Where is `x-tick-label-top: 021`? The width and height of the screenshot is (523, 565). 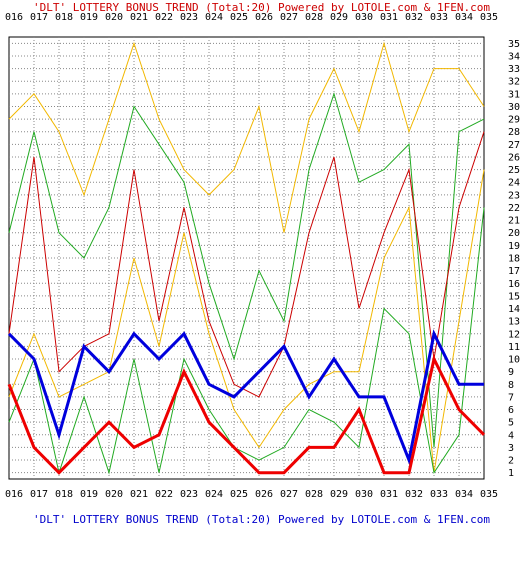
x-tick-label-top: 021 is located at coordinates (139, 17).